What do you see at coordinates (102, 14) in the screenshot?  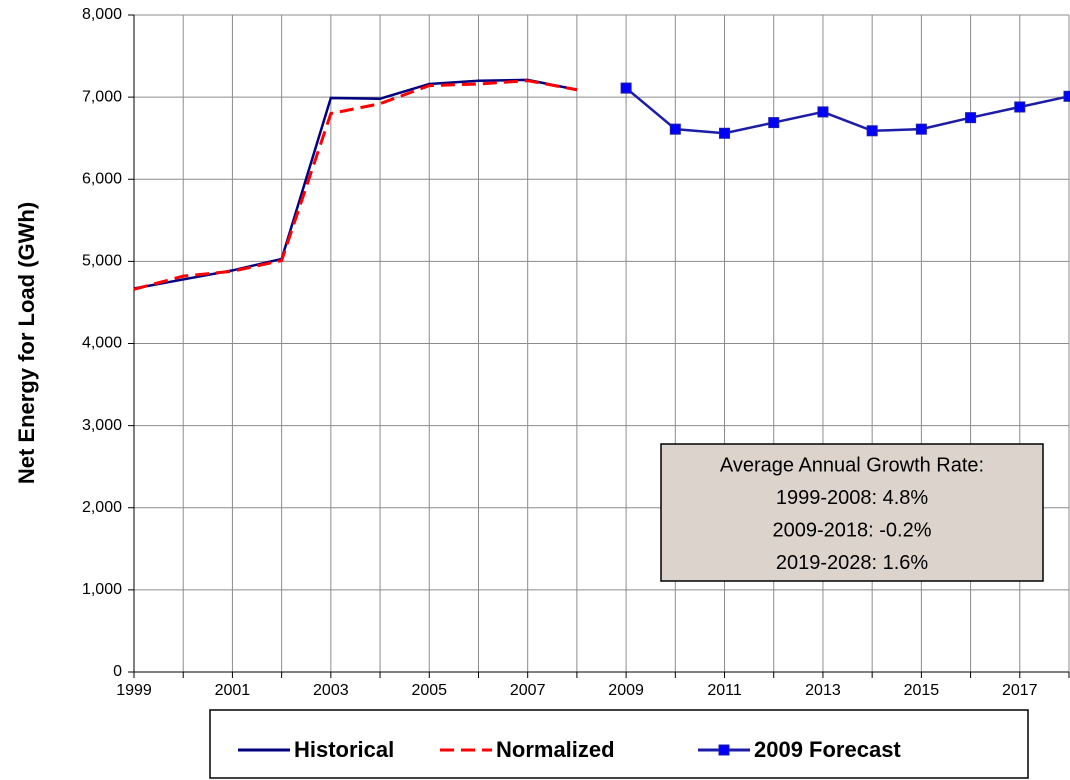 I see `y-tick-label: 8,000` at bounding box center [102, 14].